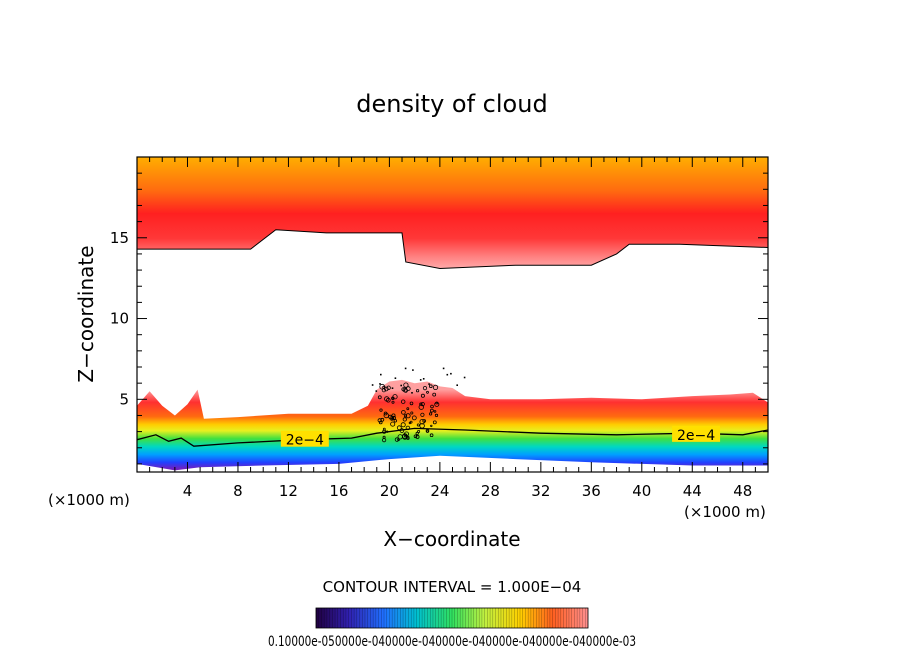 The width and height of the screenshot is (904, 654). I want to click on x-axis-label: X−coordinate, so click(451, 539).